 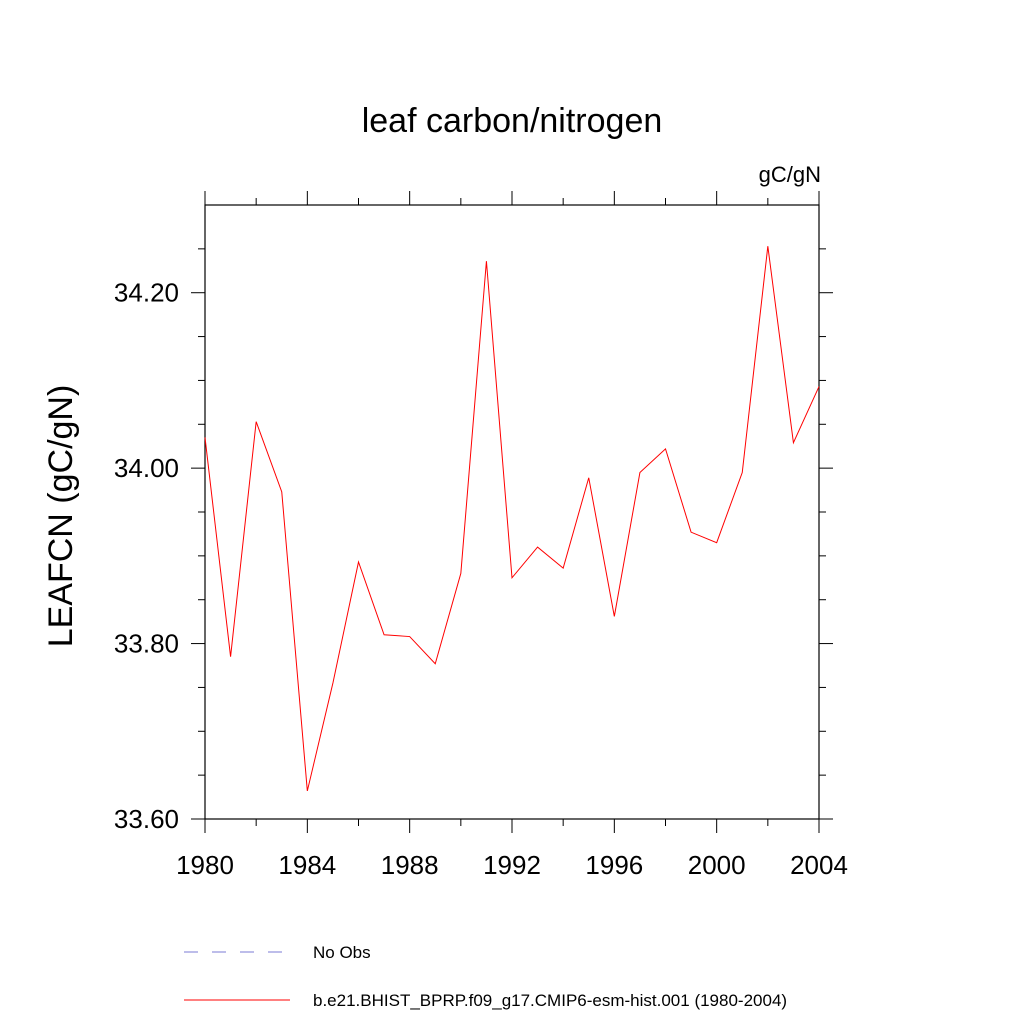 What do you see at coordinates (146, 644) in the screenshot?
I see `y-tick-label: 33.80` at bounding box center [146, 644].